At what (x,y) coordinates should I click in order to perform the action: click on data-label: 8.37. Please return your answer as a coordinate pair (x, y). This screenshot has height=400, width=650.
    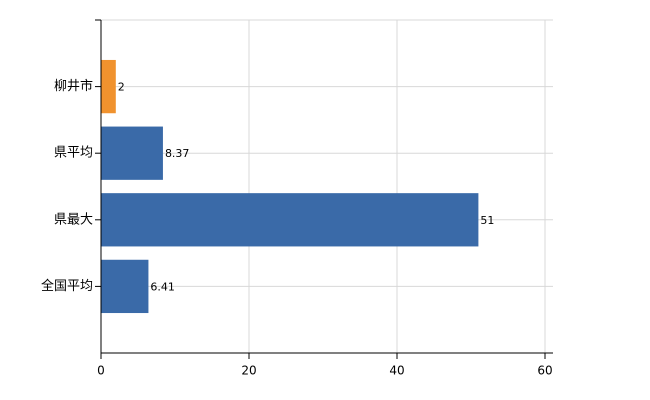
    Looking at the image, I should click on (177, 153).